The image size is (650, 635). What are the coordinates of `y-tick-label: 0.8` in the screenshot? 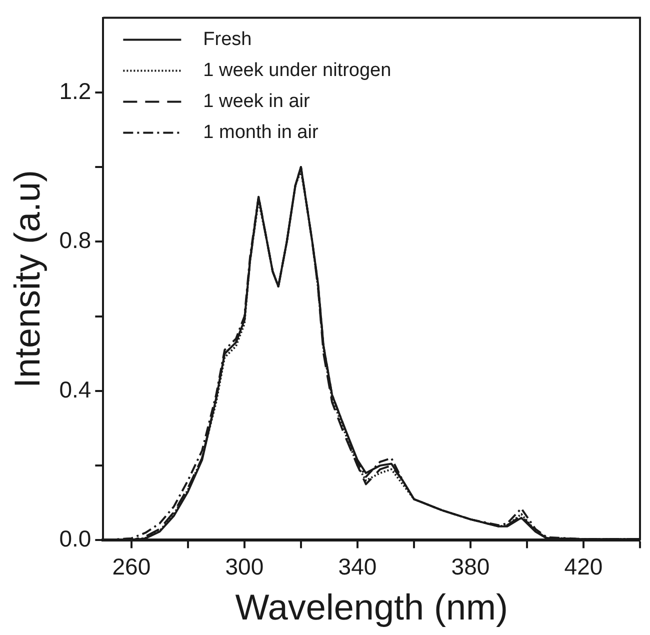 It's located at (75, 240).